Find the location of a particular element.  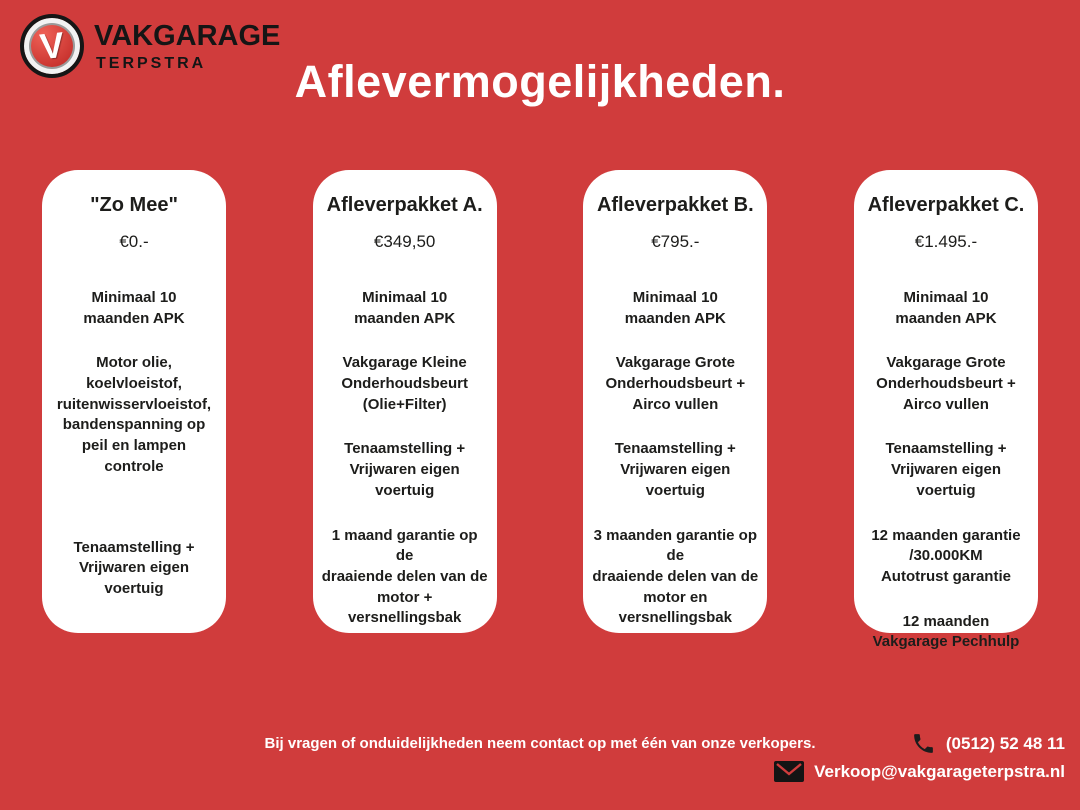

logo-text: VAKGARAGE TERPSTRA is located at coordinates (187, 43).